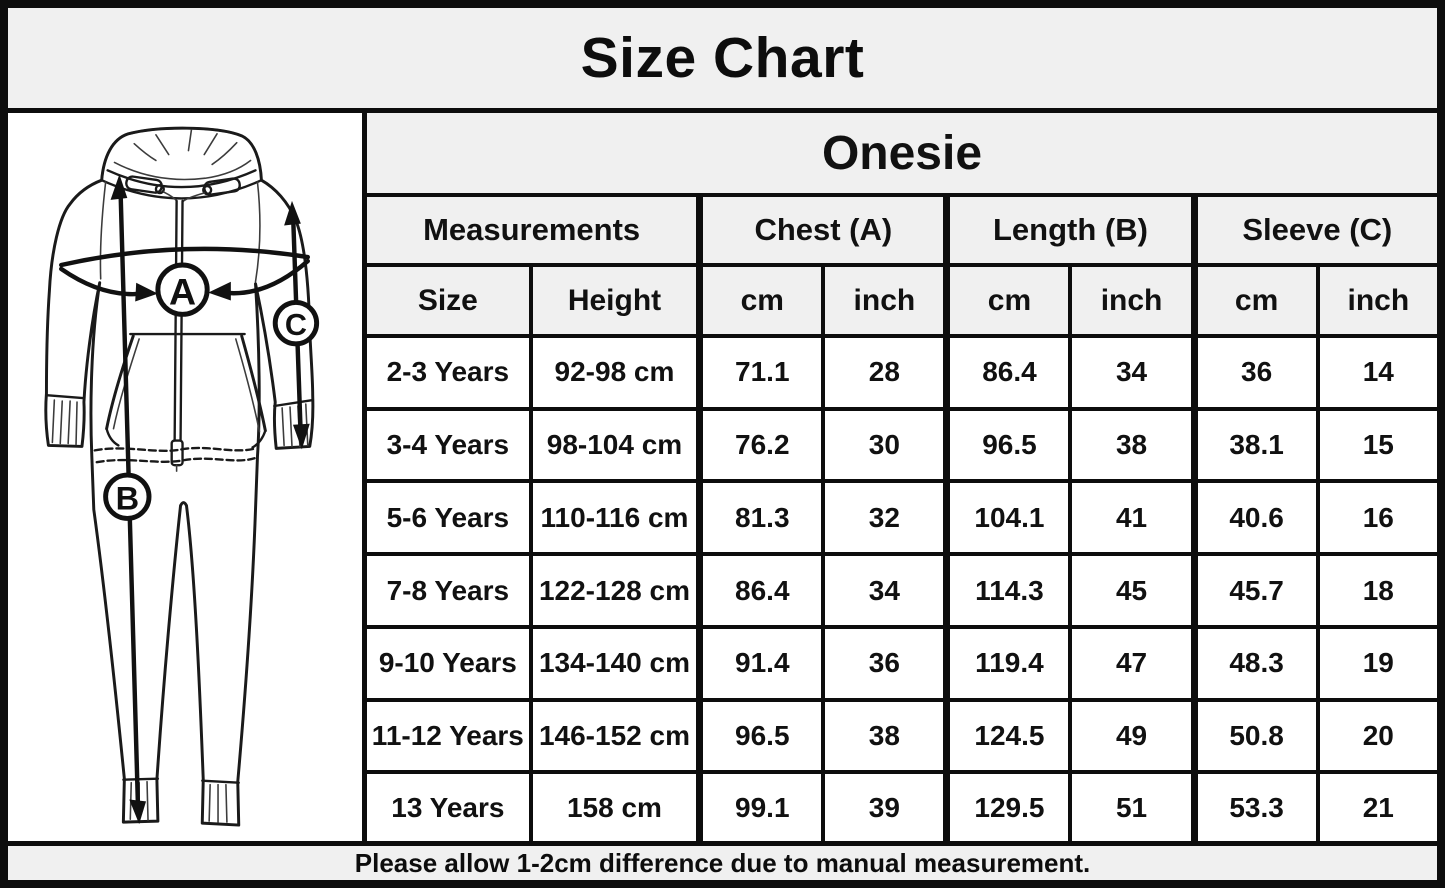 The width and height of the screenshot is (1445, 888). What do you see at coordinates (119, 187) in the screenshot?
I see `length-arrow-top-head` at bounding box center [119, 187].